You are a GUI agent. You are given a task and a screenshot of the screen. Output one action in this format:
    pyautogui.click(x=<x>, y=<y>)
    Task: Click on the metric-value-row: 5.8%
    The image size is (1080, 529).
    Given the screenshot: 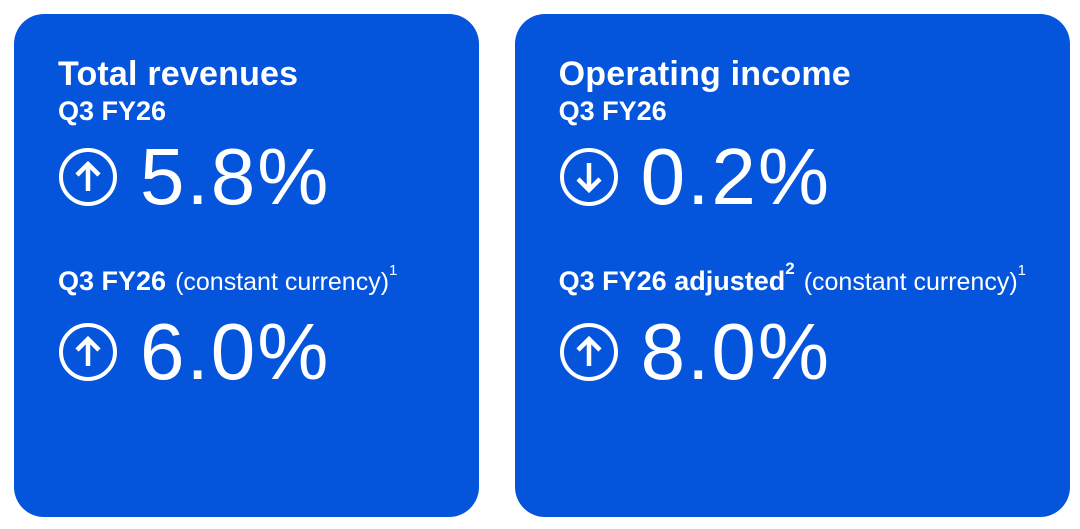 What is the action you would take?
    pyautogui.click(x=246, y=177)
    